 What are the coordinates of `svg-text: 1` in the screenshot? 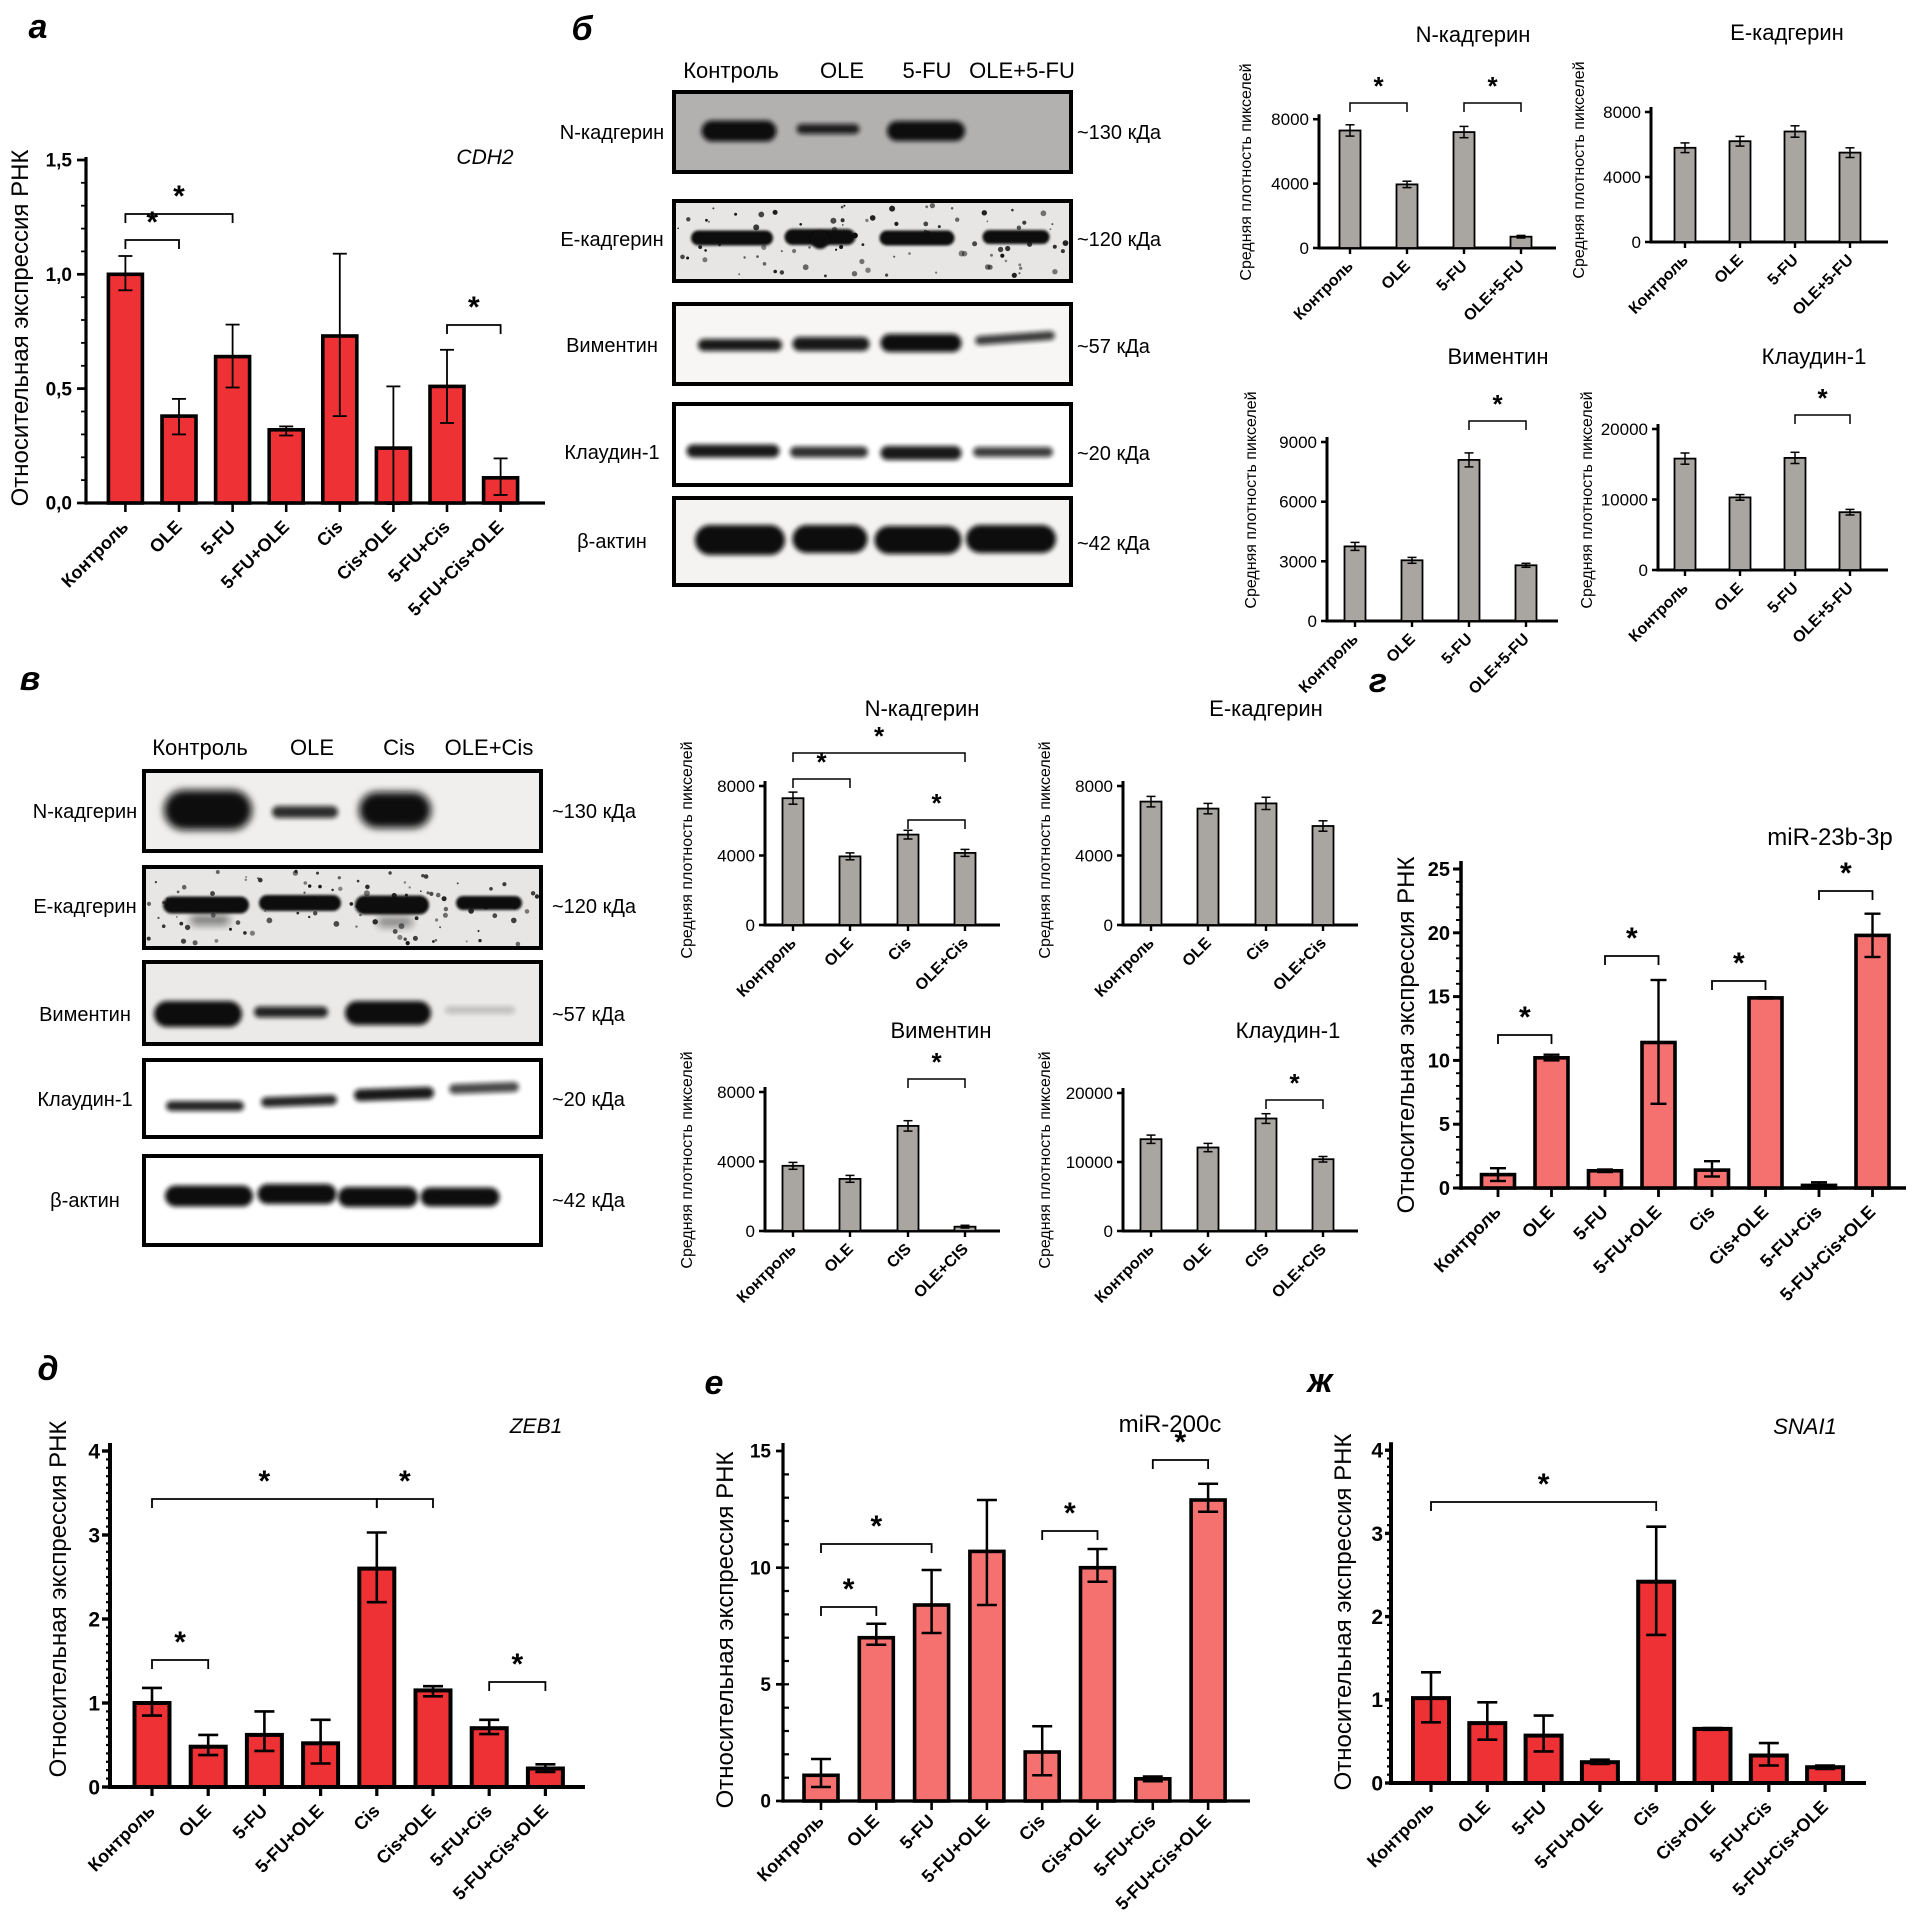 It's located at (94, 1703).